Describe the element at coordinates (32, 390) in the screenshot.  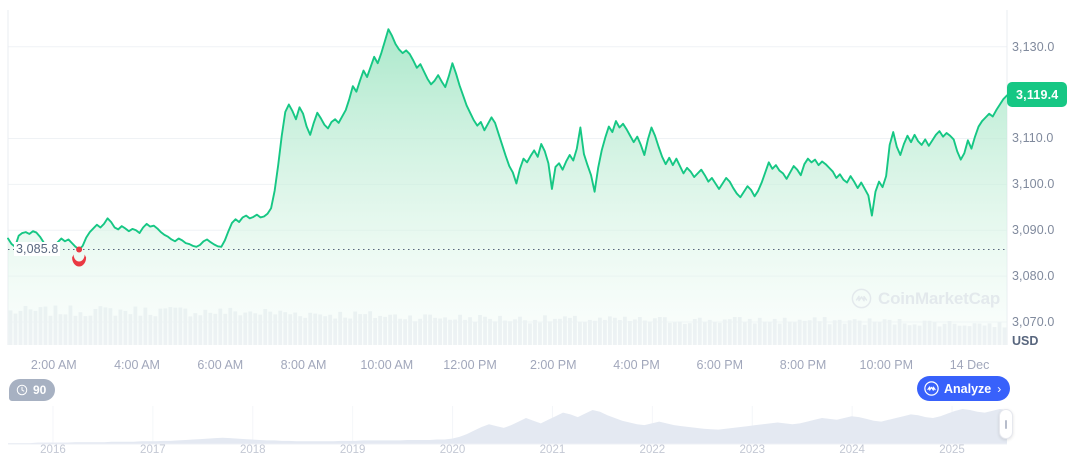
I see `range-days-badge: 90` at that location.